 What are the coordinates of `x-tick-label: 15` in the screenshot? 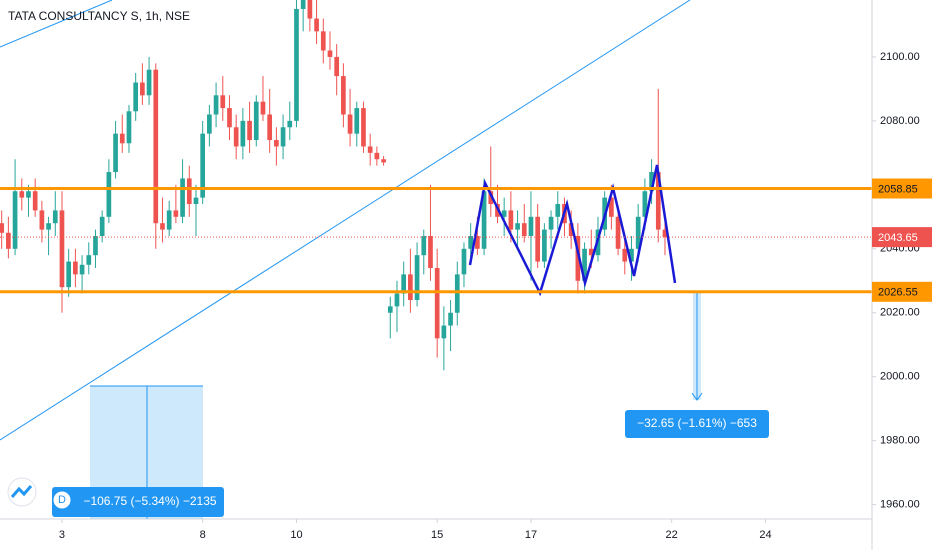 It's located at (437, 535).